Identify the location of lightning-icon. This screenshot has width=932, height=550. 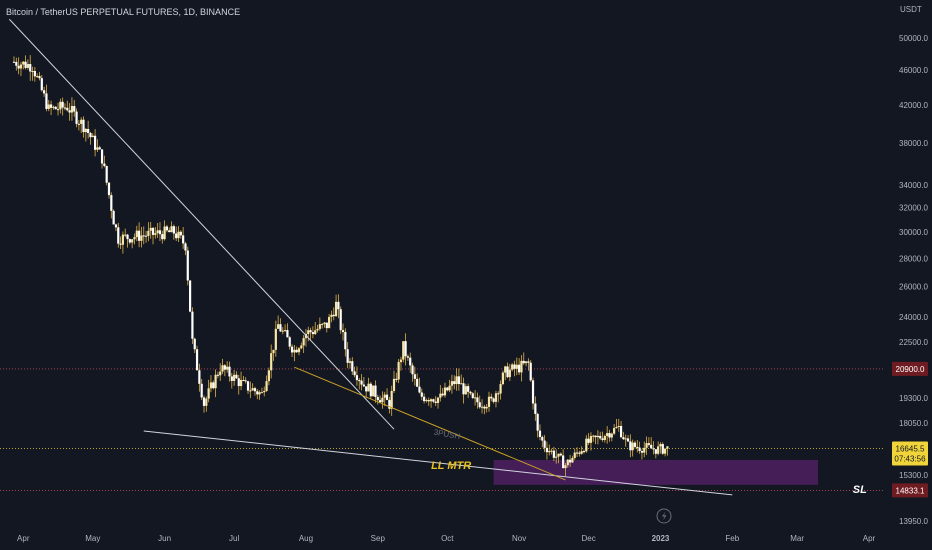
(664, 516).